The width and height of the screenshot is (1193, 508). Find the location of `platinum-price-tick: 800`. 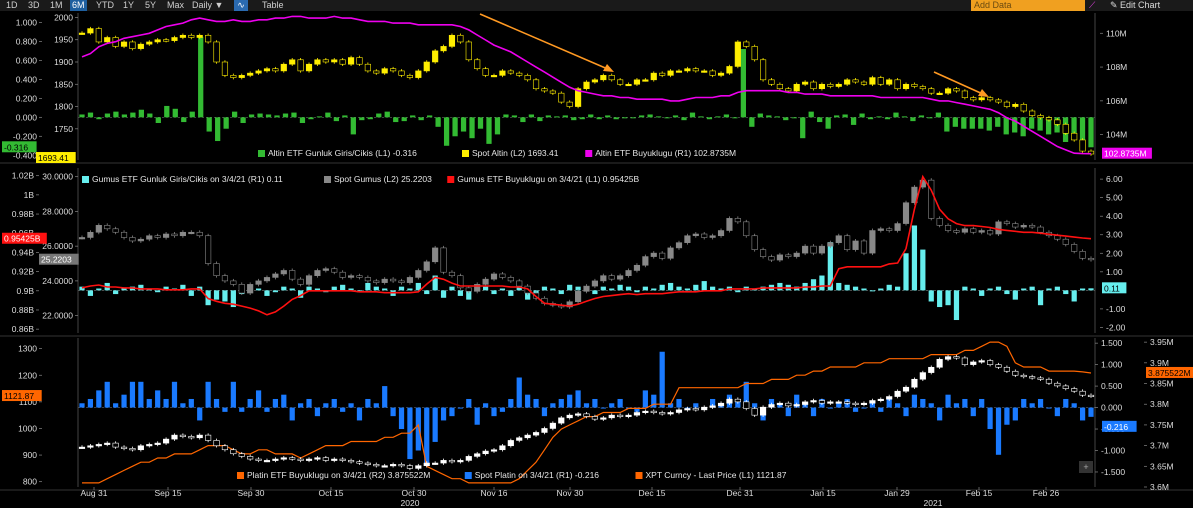

platinum-price-tick: 800 is located at coordinates (30, 482).